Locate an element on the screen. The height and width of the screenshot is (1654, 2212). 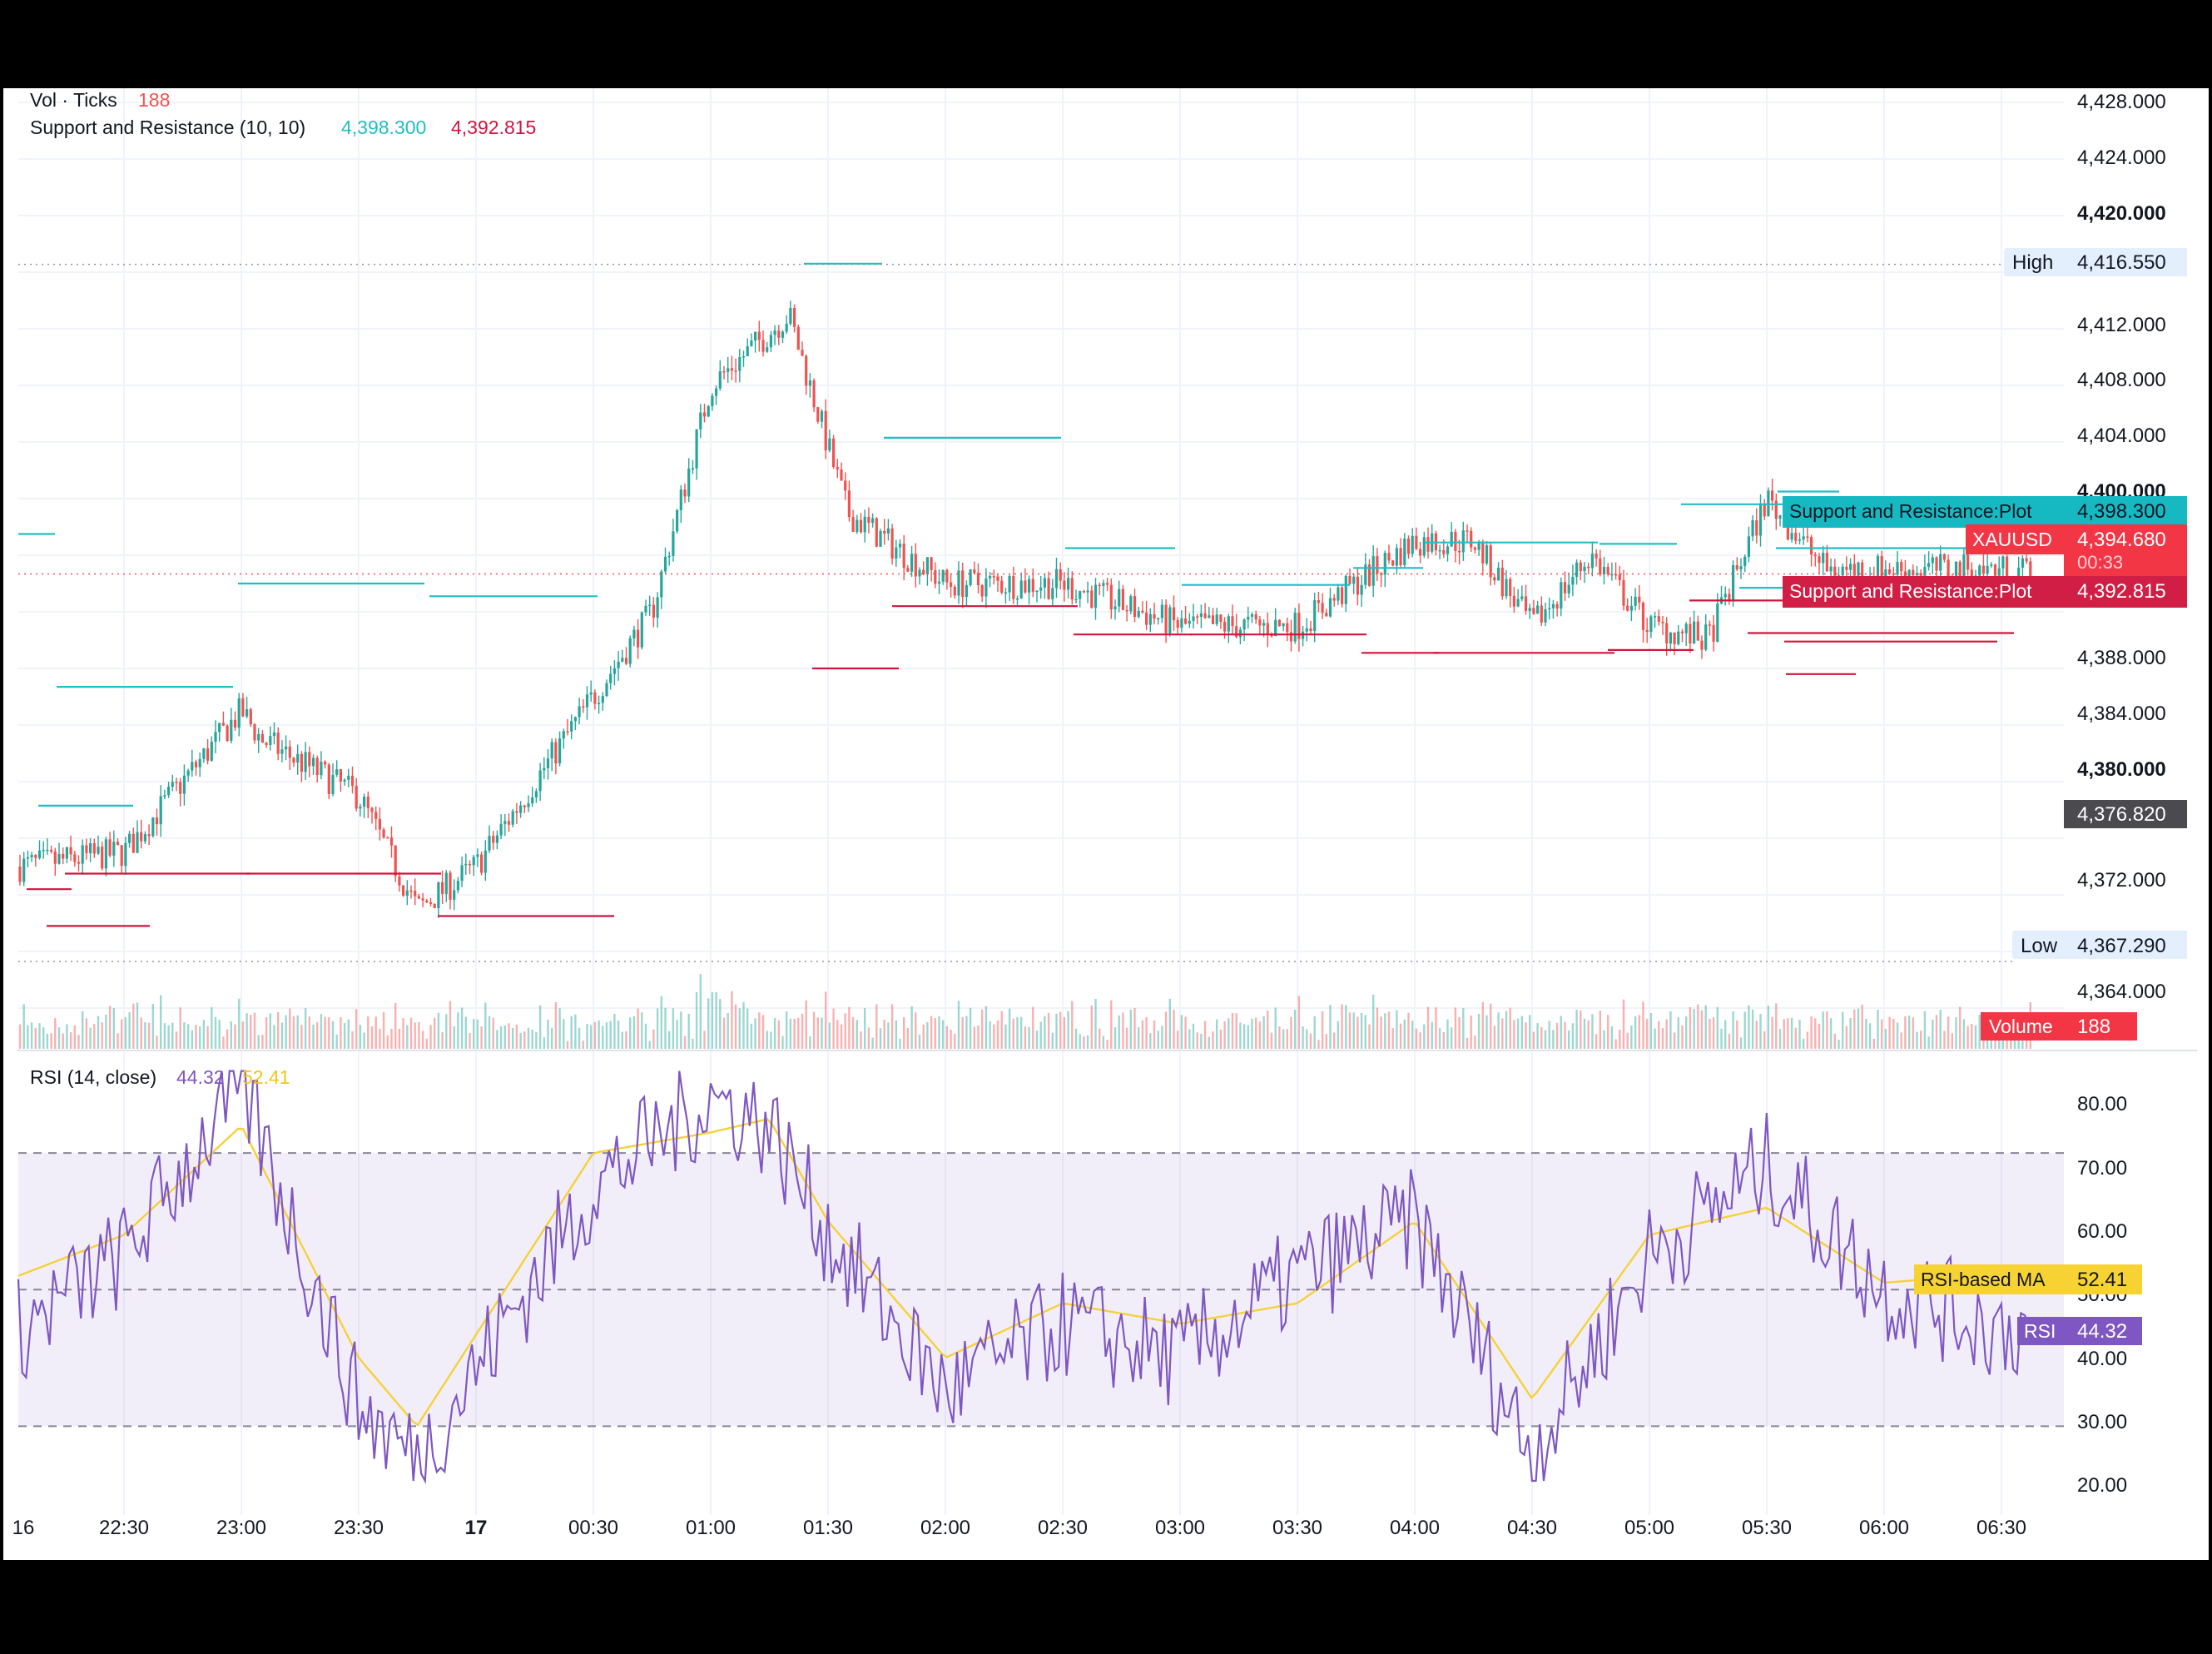
volume-badge-value-bg is located at coordinates (2100, 1026).